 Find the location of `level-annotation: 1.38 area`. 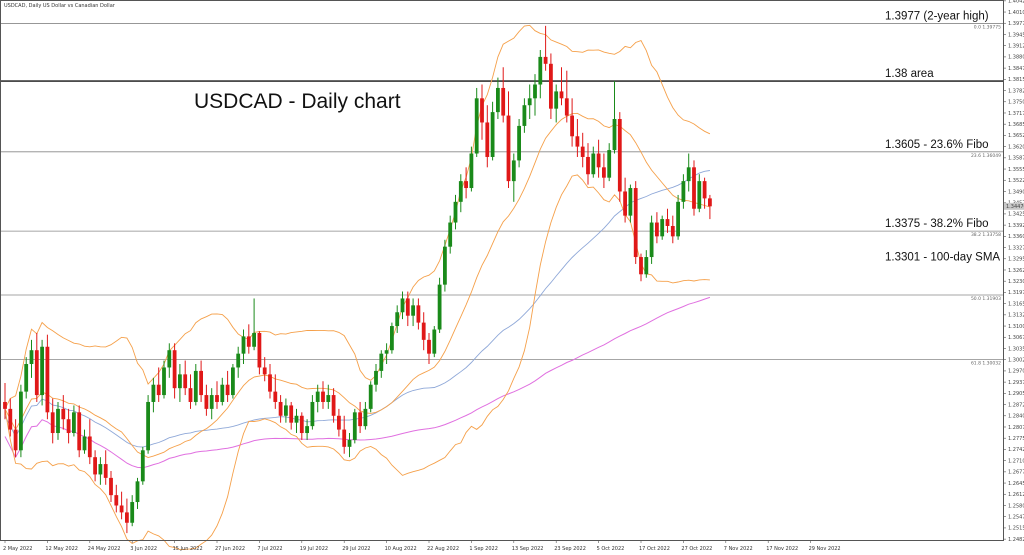

level-annotation: 1.38 area is located at coordinates (909, 74).